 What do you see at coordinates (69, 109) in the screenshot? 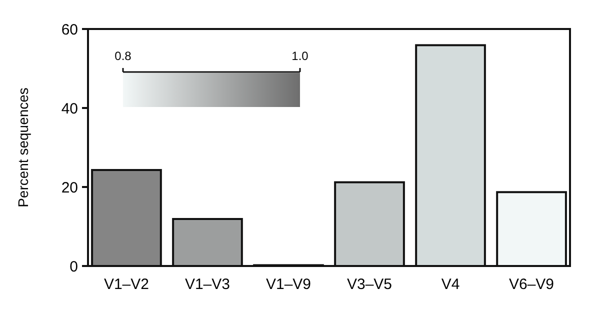
I see `y-tick-label: 40` at bounding box center [69, 109].